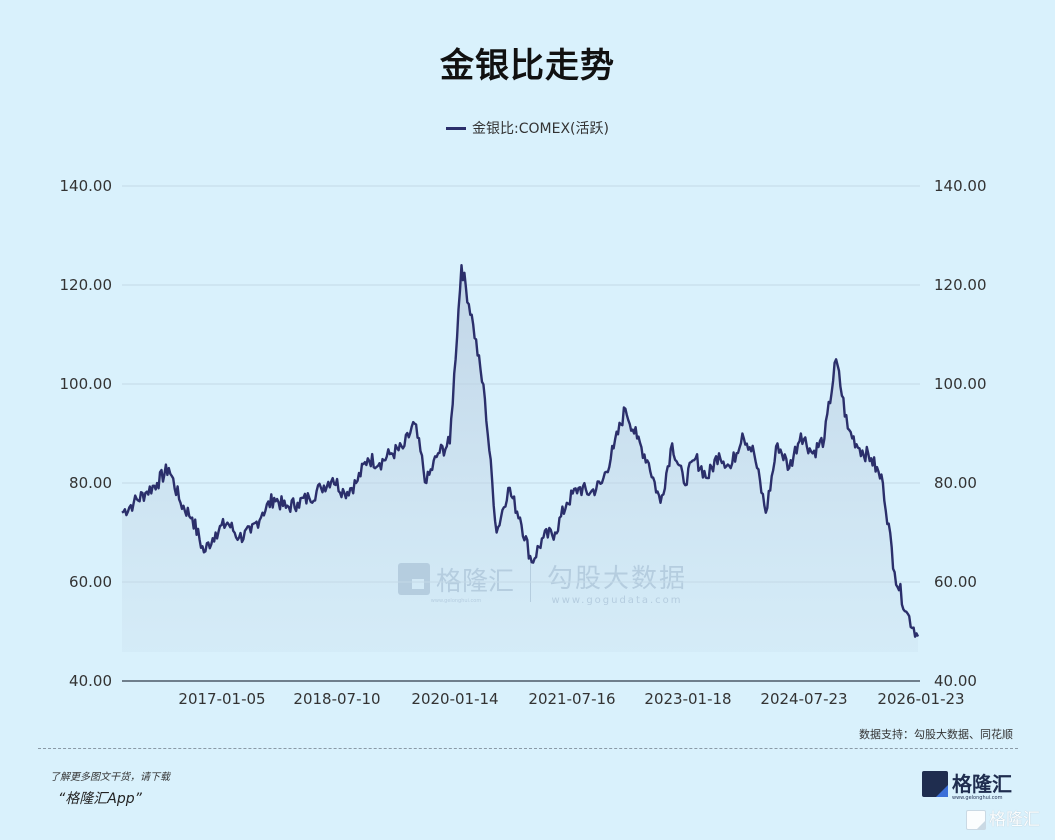 This screenshot has height=840, width=1055. I want to click on svg-text: 2020-01-14, so click(454, 699).